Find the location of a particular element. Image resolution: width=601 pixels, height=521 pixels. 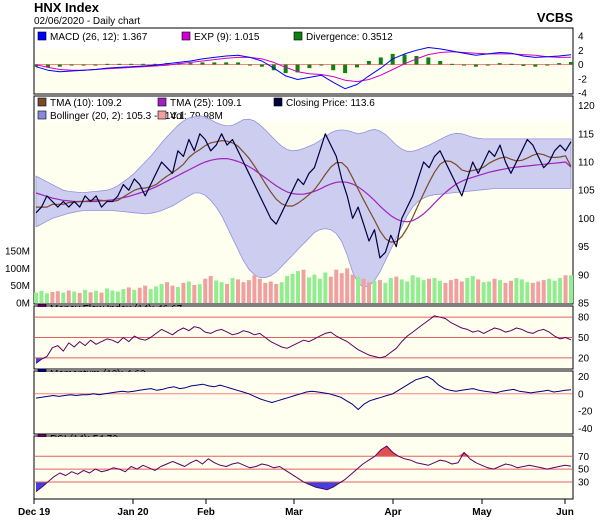

chart-title: HNX Index is located at coordinates (67, 7).